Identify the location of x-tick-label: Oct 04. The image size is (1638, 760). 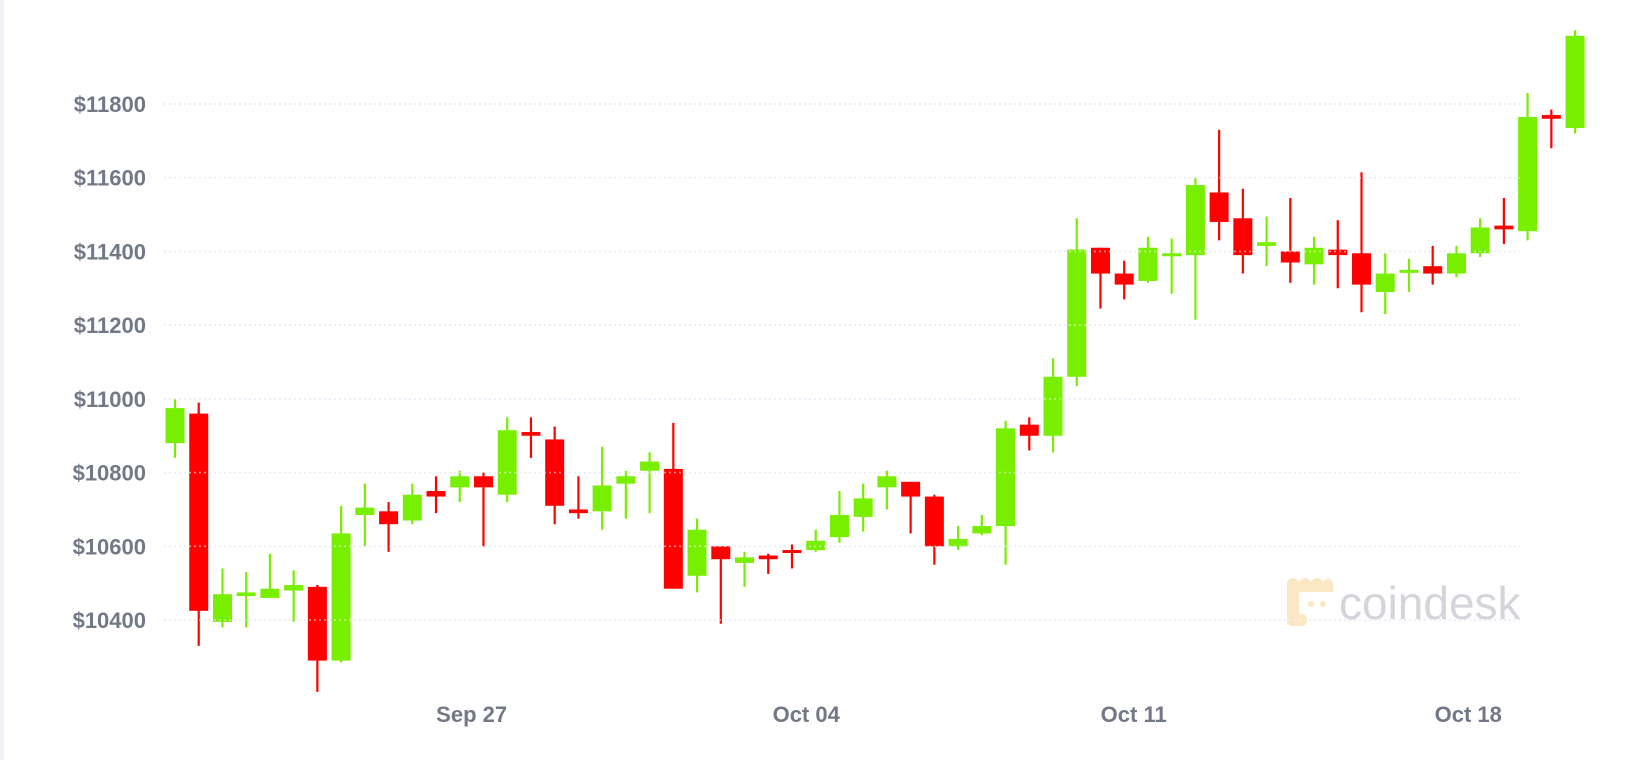
(807, 714).